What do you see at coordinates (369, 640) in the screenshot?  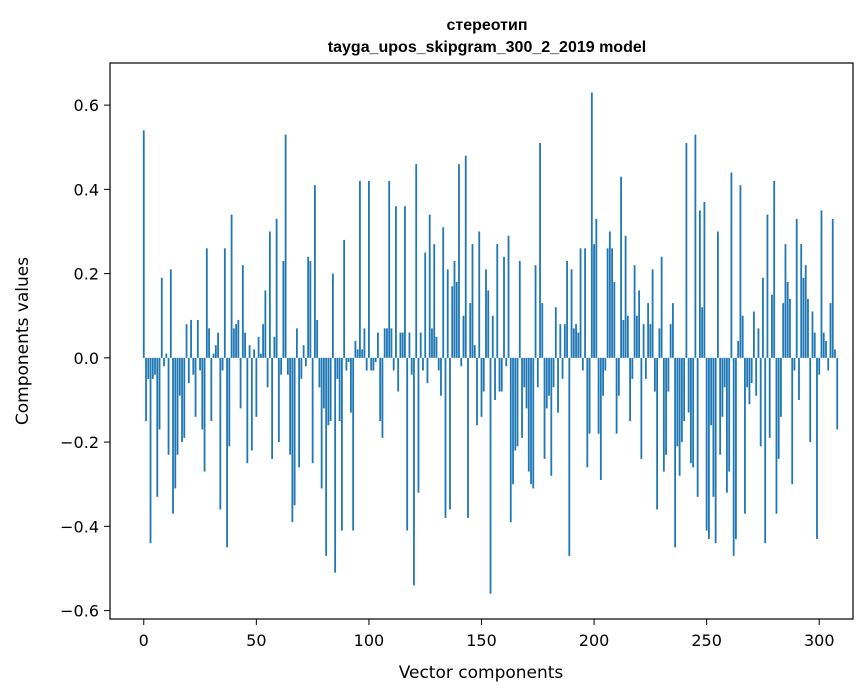 I see `x-tick-label: 100` at bounding box center [369, 640].